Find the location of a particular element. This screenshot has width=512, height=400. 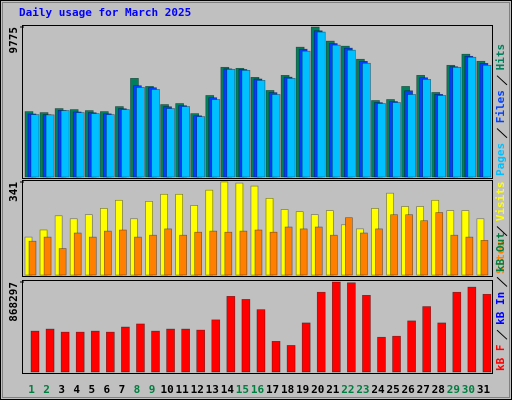

legend-label: Pages is located at coordinates (500, 159).